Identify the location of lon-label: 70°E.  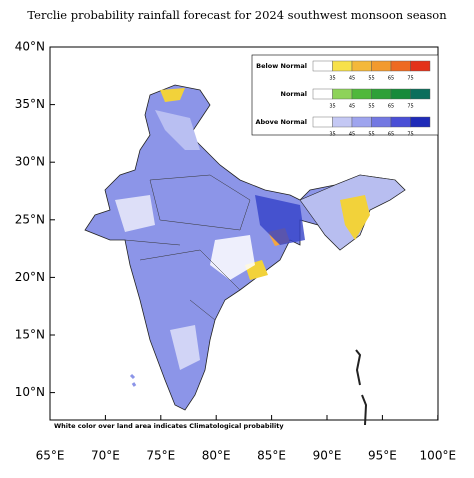
(105, 456).